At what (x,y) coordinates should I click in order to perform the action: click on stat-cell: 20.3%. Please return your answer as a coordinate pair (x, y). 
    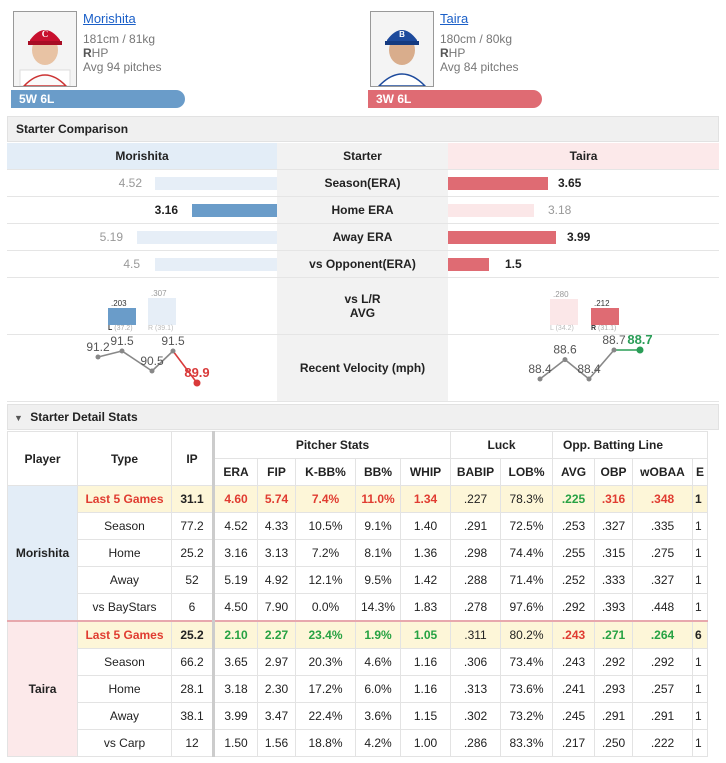
    Looking at the image, I should click on (325, 662).